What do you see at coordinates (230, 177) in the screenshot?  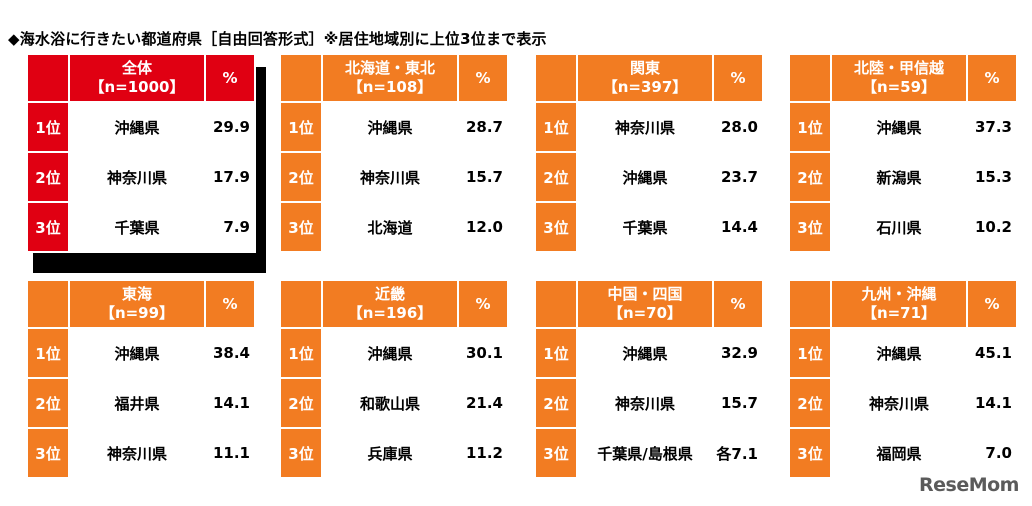 I see `value-cell: 17.9` at bounding box center [230, 177].